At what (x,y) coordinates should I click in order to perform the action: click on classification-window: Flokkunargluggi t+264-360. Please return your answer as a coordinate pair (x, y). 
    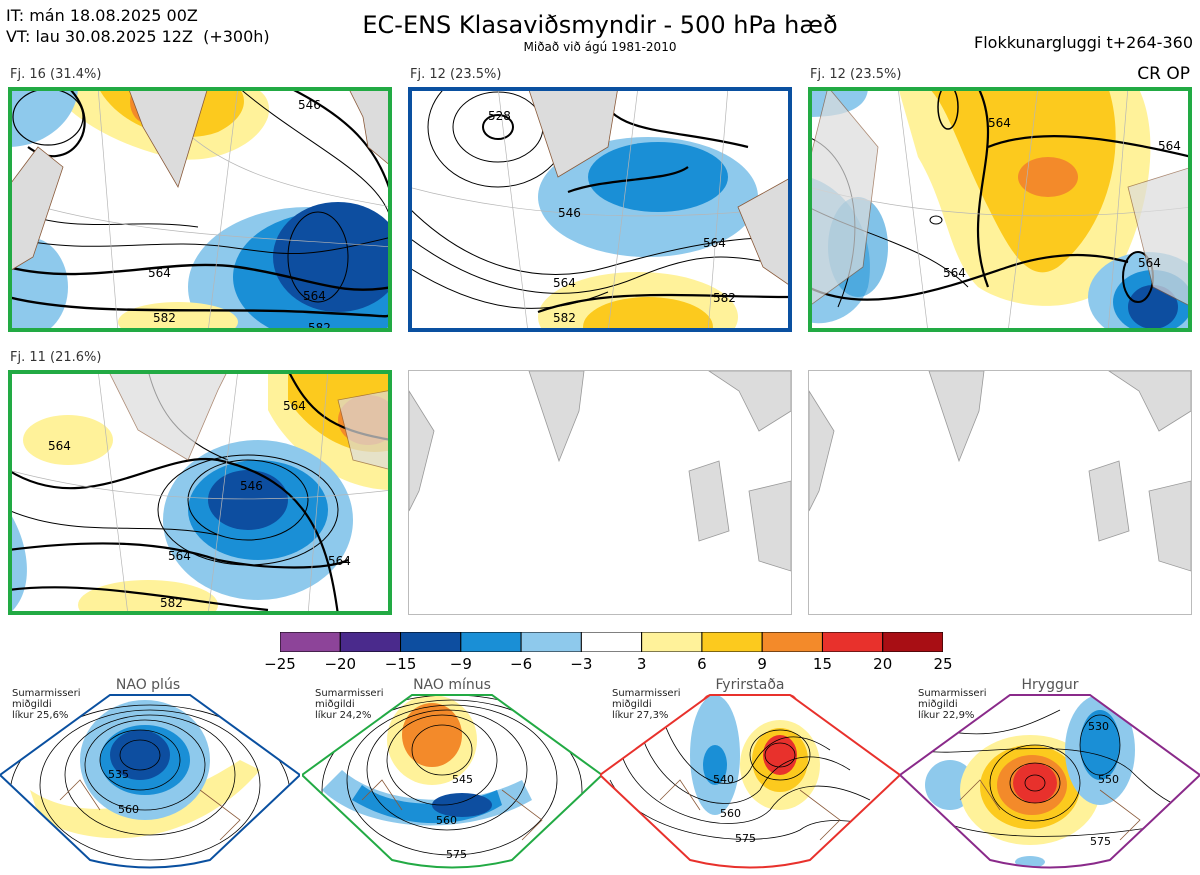
    Looking at the image, I should click on (1083, 42).